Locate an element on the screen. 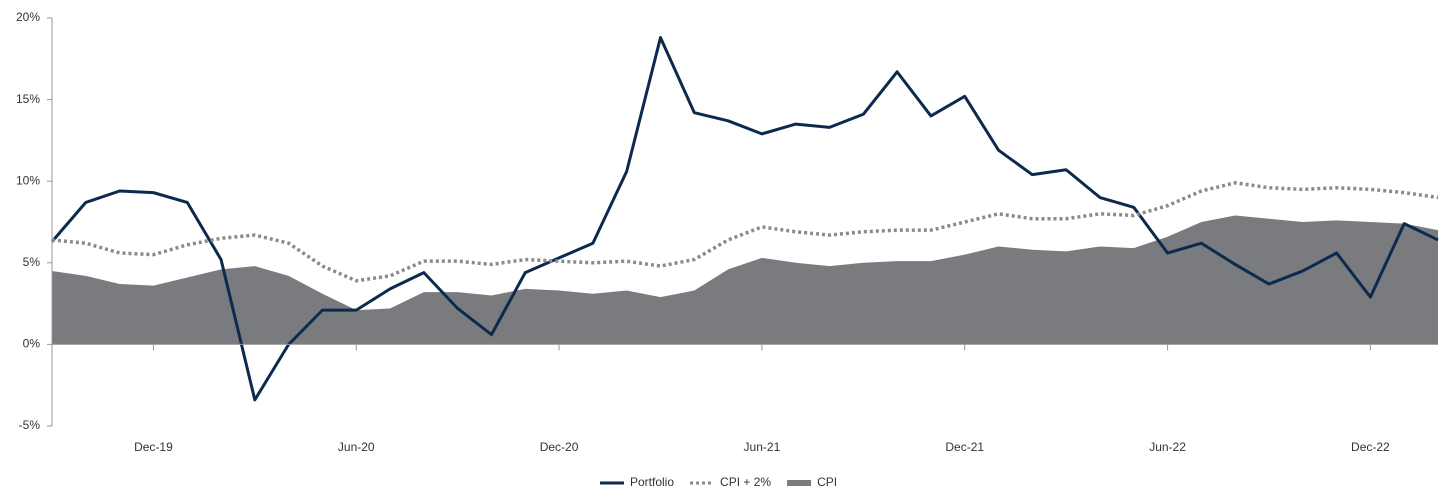 The width and height of the screenshot is (1444, 493). y-tick-label: 15% is located at coordinates (28, 99).